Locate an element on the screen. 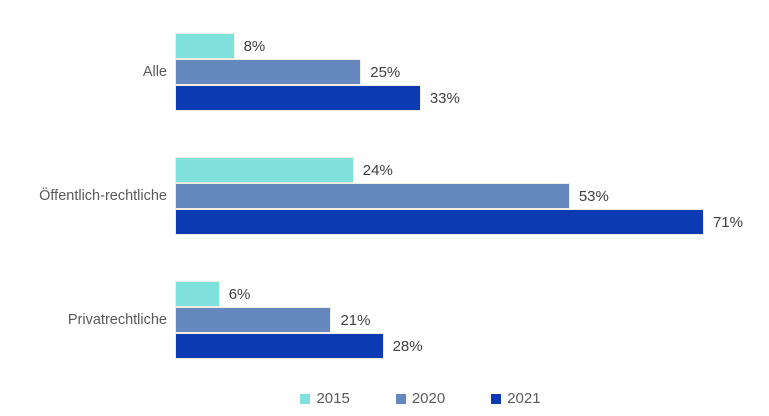  legend-item-2015: 2015 is located at coordinates (325, 398).